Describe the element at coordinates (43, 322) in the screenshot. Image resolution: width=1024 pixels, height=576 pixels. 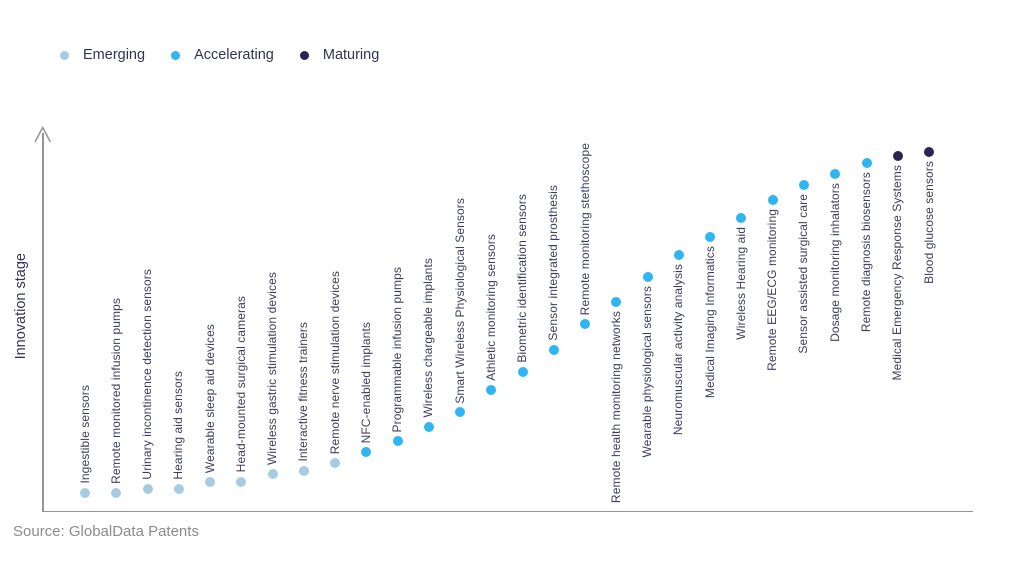
I see `y-axis-line` at that location.